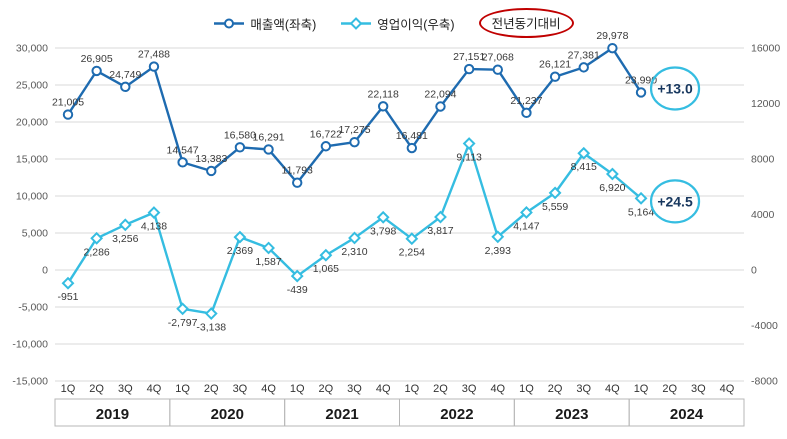 Image resolution: width=787 pixels, height=439 pixels. I want to click on legend-label-revenue: 매출액(좌축), so click(283, 24).